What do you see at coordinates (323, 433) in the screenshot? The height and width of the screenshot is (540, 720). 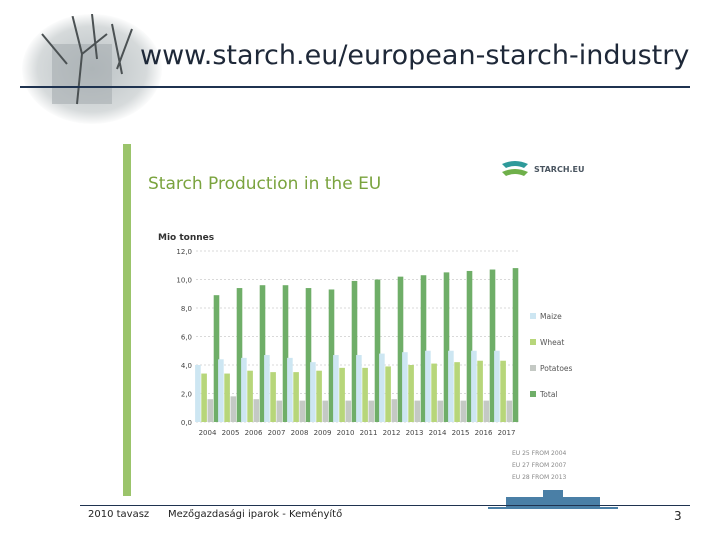 I see `x-tick-label: 2009` at bounding box center [323, 433].